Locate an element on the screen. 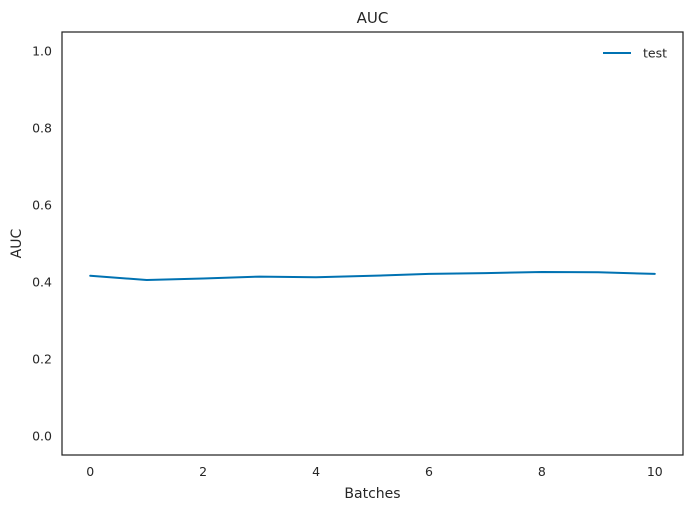 This screenshot has height=510, width=692. x-tick-label: 4 is located at coordinates (316, 471).